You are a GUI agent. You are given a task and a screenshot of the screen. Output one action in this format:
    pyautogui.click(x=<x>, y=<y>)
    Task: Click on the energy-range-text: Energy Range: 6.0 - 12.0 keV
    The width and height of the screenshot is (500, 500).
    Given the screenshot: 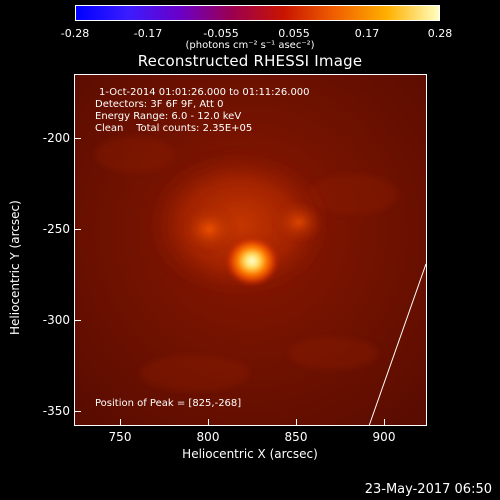 What is the action you would take?
    pyautogui.click(x=168, y=116)
    